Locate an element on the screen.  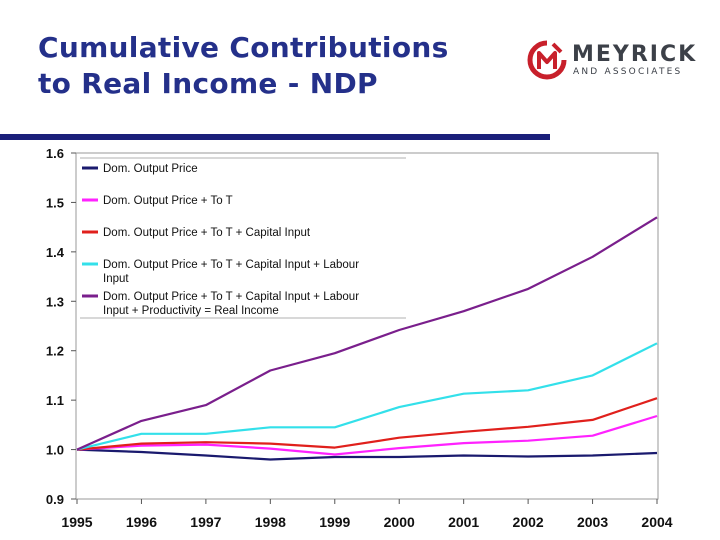
legend-label-3: Dom. Output Price + To T + Capital Input is located at coordinates (207, 233).